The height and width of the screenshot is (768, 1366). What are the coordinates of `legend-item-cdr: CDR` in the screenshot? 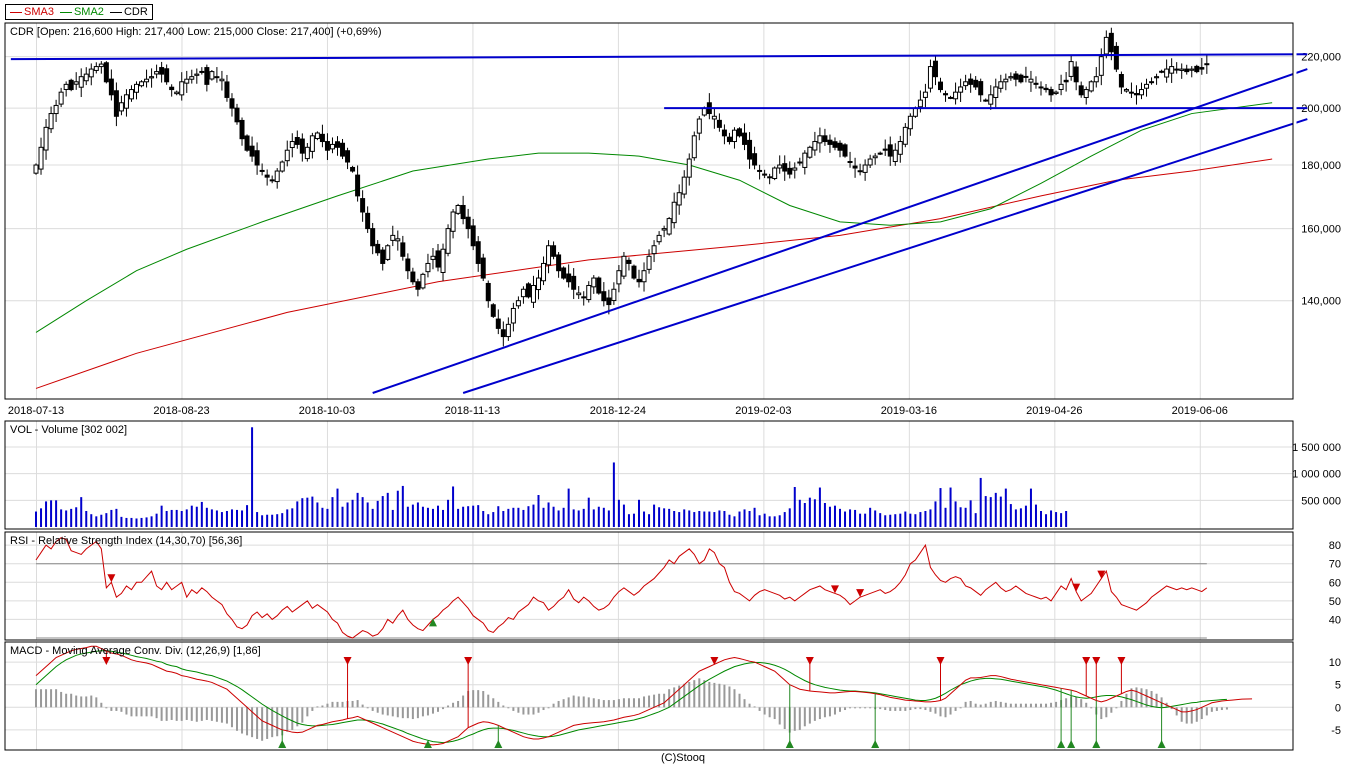 It's located at (128, 12).